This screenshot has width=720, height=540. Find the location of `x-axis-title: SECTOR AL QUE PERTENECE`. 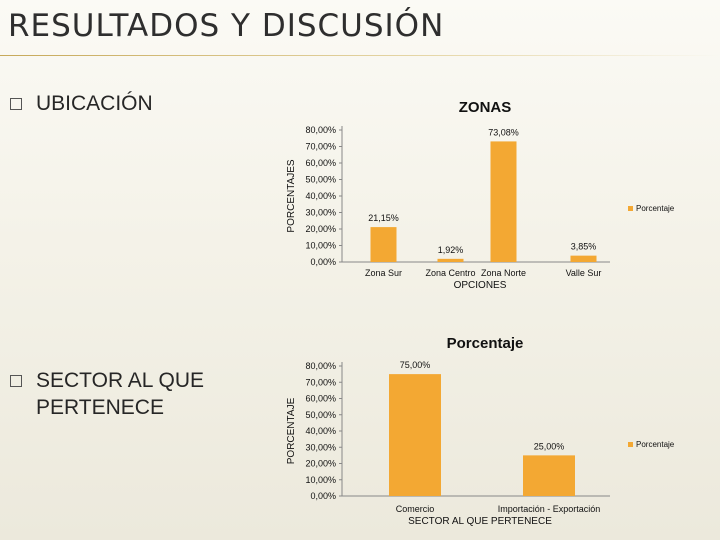

x-axis-title: SECTOR AL QUE PERTENECE is located at coordinates (480, 521).